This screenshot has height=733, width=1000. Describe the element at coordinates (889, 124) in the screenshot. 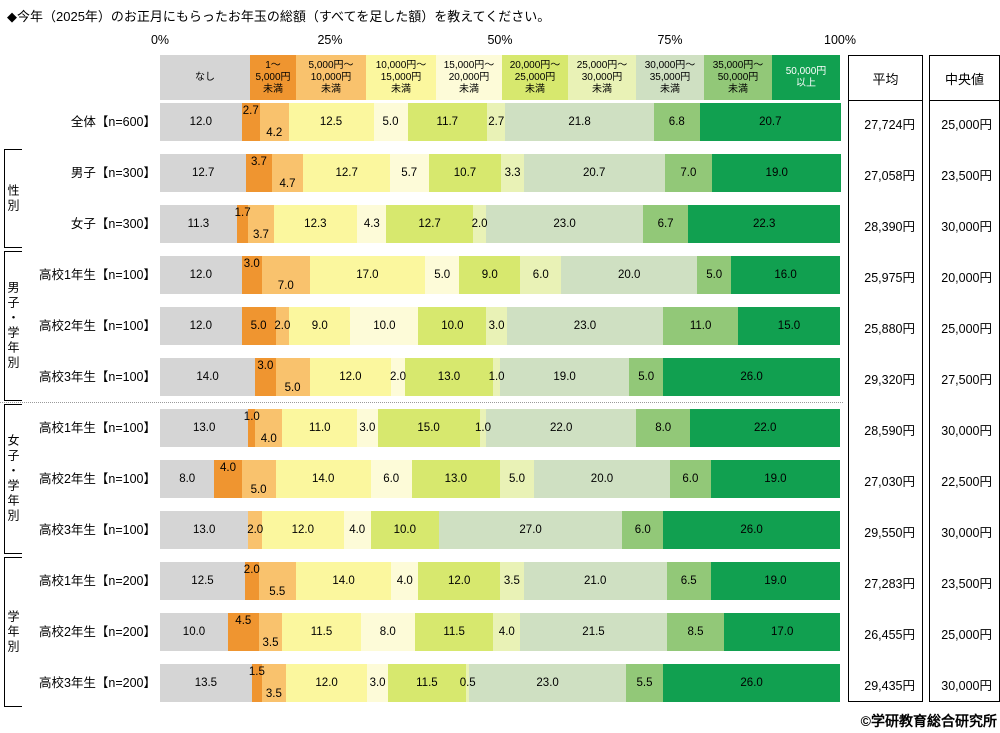

I see `mean-value: 27,724円` at that location.